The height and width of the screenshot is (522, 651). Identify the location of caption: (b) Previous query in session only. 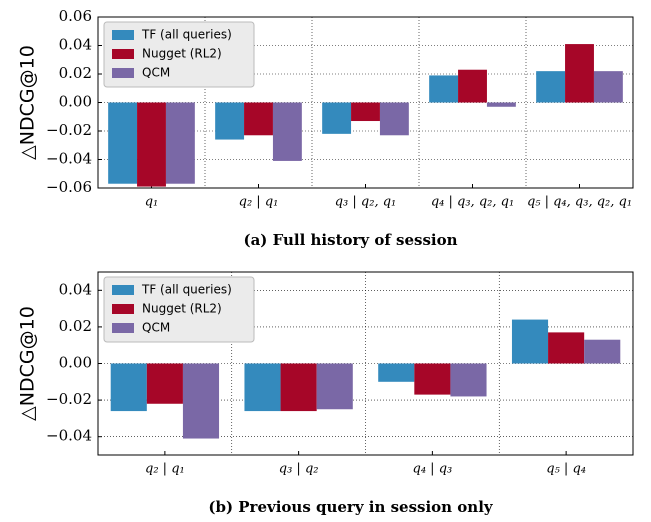
(351, 507).